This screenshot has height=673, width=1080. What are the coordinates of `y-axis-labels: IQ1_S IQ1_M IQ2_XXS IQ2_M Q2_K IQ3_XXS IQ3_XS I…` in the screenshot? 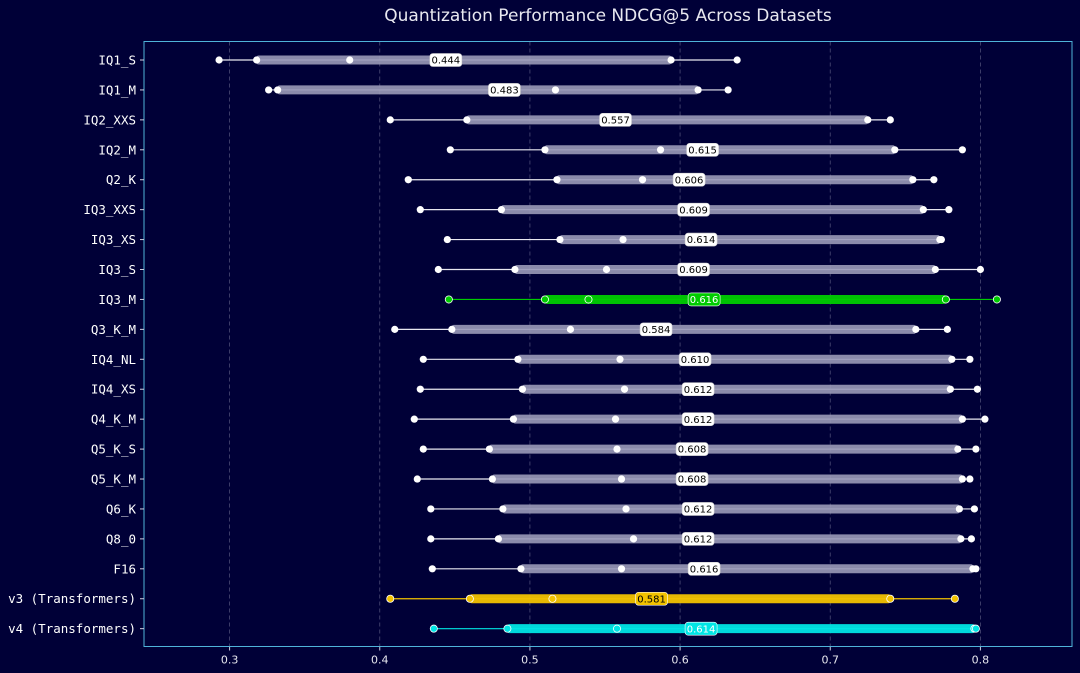 It's located at (76, 344).